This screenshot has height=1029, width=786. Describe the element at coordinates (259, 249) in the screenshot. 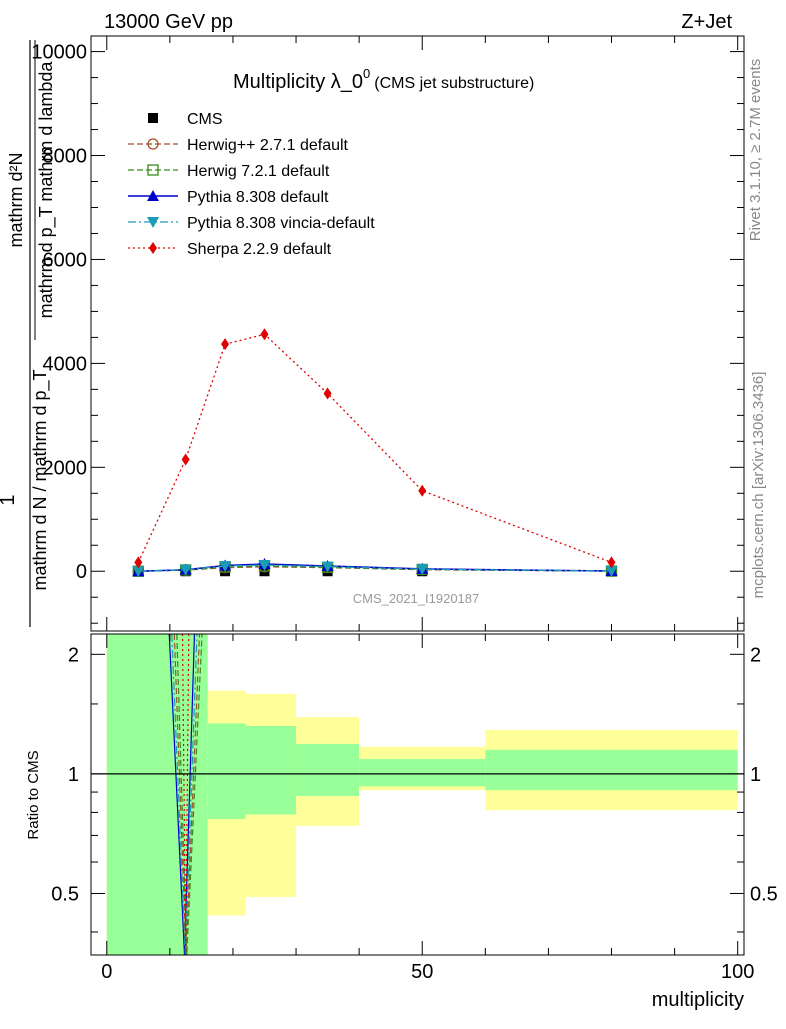

I see `legend-label: Sherpa 2.2.9 default` at that location.